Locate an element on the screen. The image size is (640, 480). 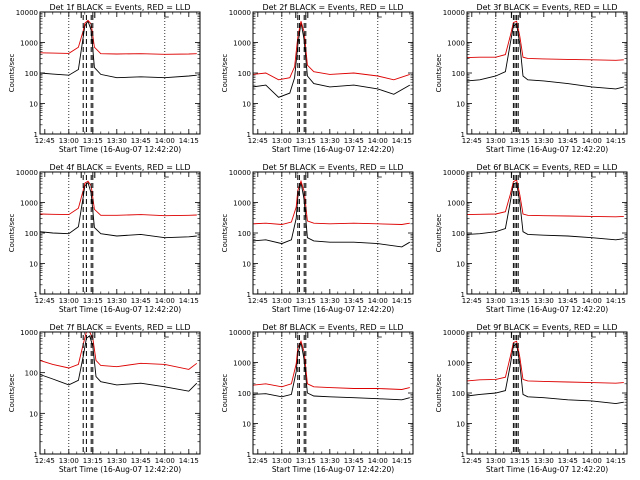
panel-title: Det 5f BLACK = Events, RED = LLD is located at coordinates (332, 167).